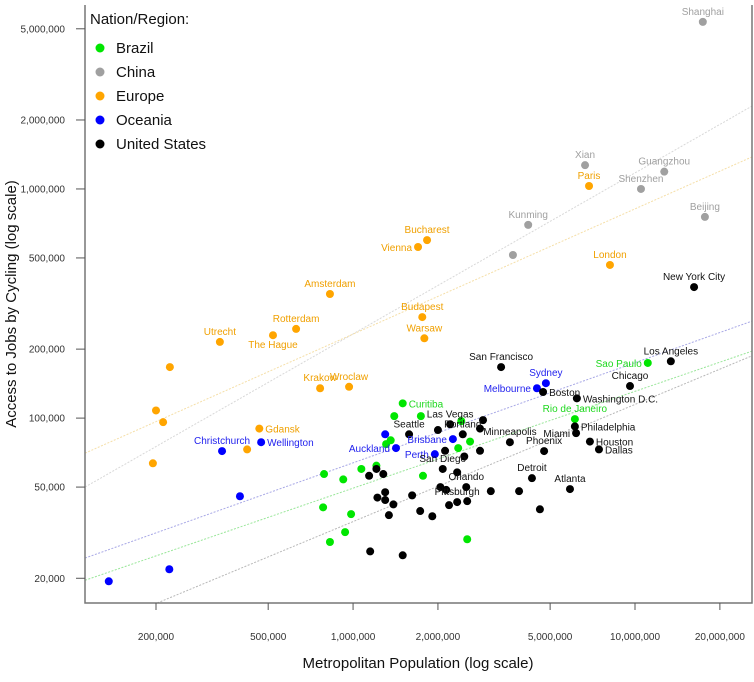 The width and height of the screenshot is (754, 682). Describe the element at coordinates (329, 284) in the screenshot. I see `point-label: Amsterdam` at that location.